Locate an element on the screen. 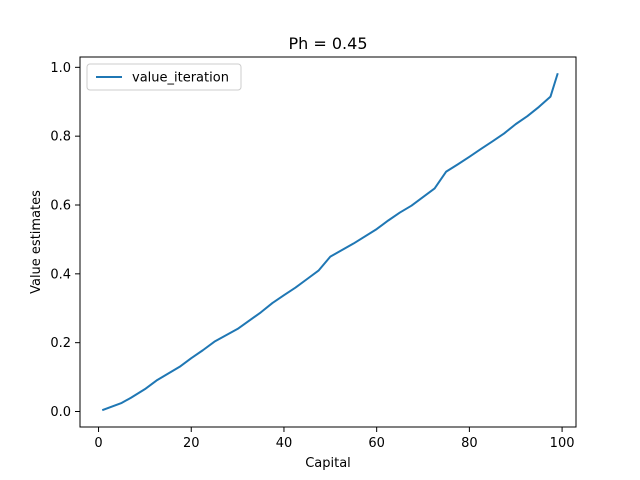 The width and height of the screenshot is (640, 480). y-axis-label: Value estimates is located at coordinates (36, 242).